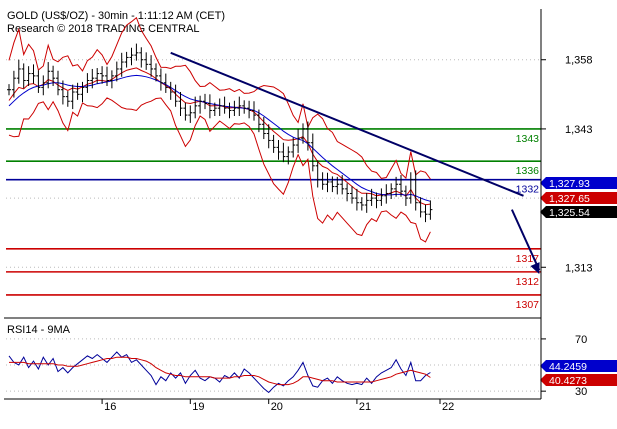 The width and height of the screenshot is (617, 429). Describe the element at coordinates (116, 16) in the screenshot. I see `chart-title: GOLD (US$/OZ) - 30min - 1:11:12 AM (CET)` at that location.